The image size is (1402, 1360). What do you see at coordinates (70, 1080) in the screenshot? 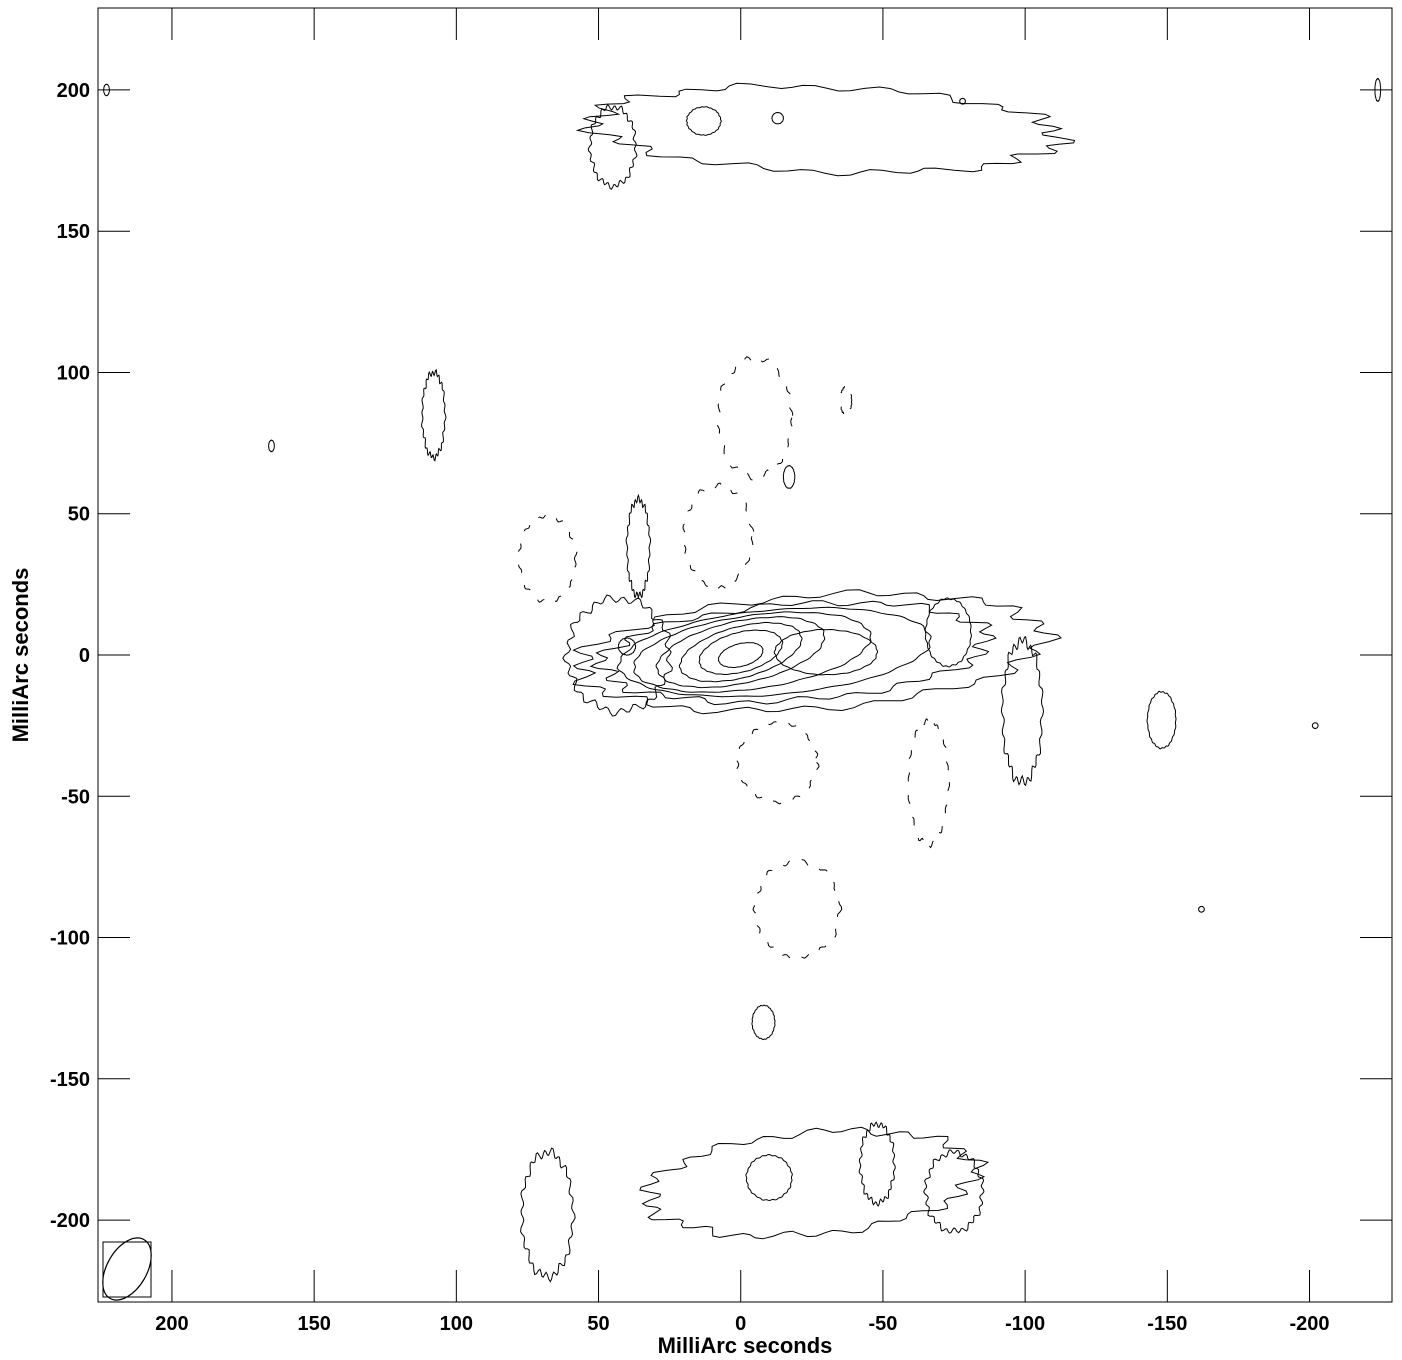
I see `y-tick-label: -150` at bounding box center [70, 1080].